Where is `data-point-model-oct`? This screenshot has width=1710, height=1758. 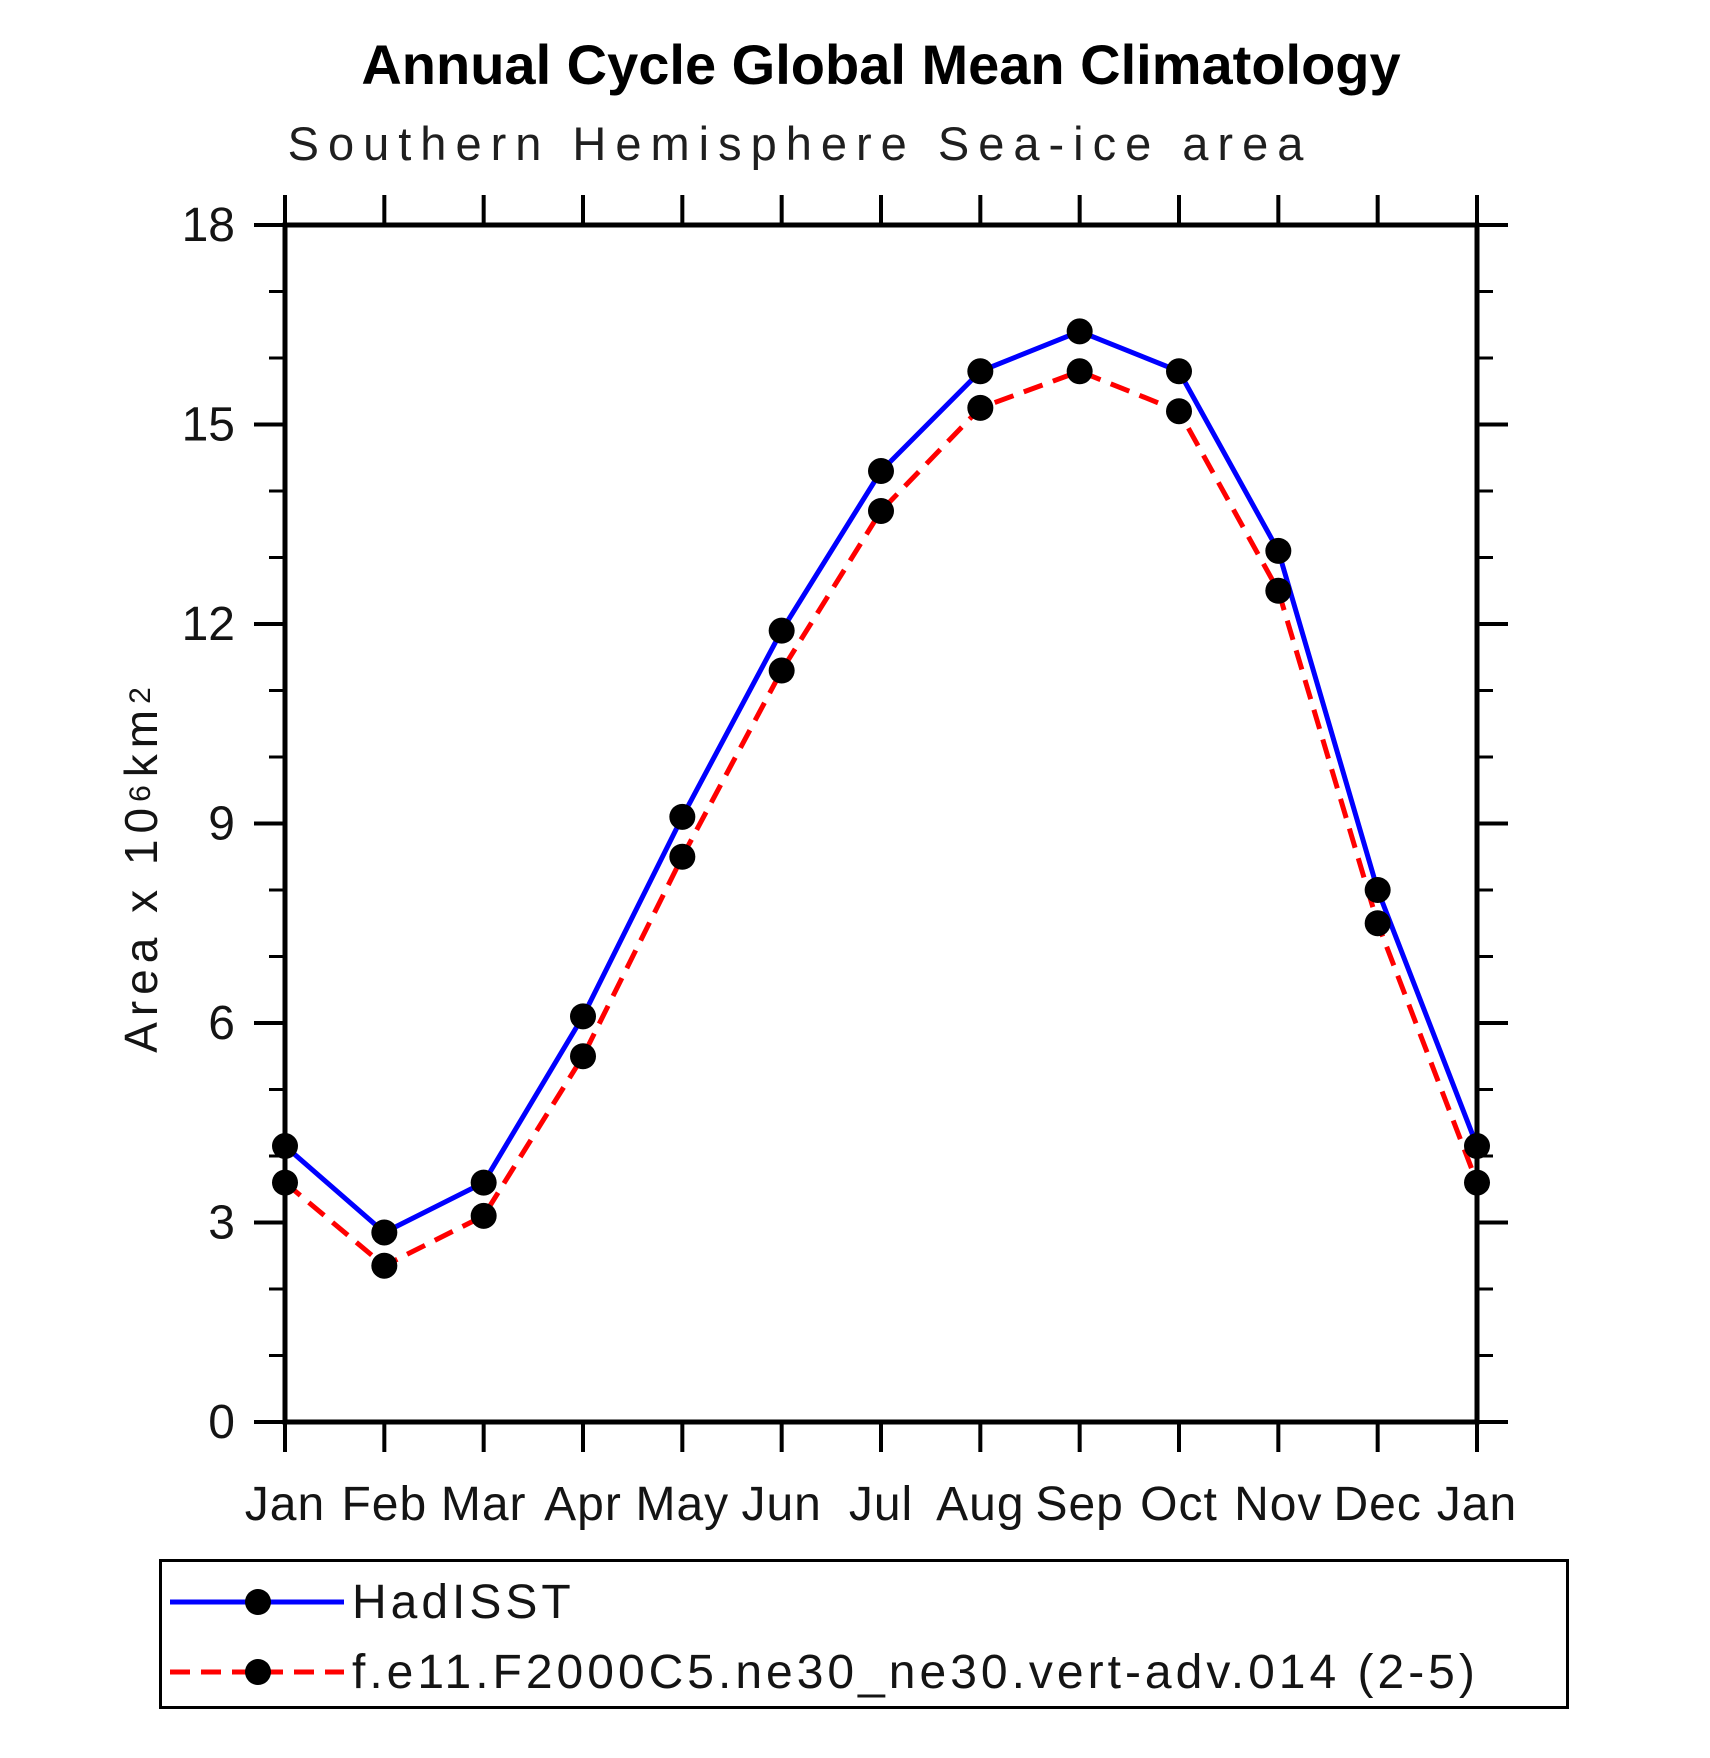 data-point-model-oct is located at coordinates (1179, 411).